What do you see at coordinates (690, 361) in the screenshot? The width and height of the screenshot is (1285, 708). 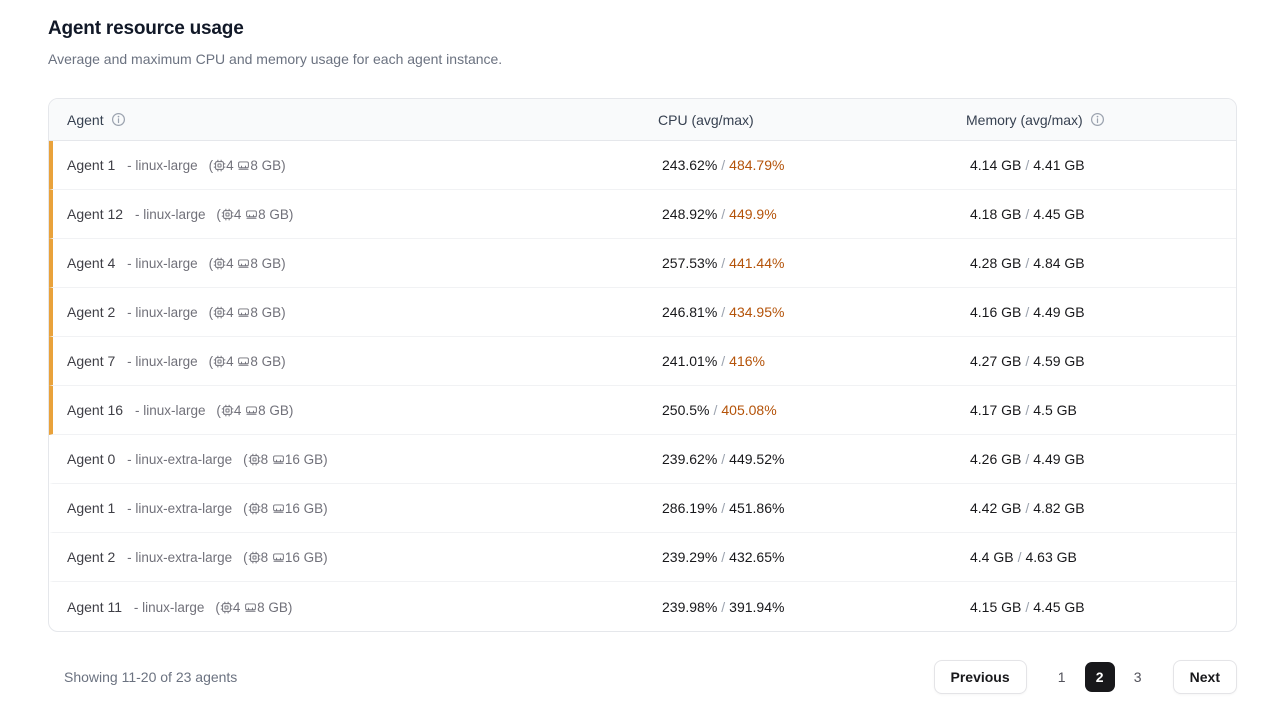 I see `cpu-avg-value: 241.01%` at bounding box center [690, 361].